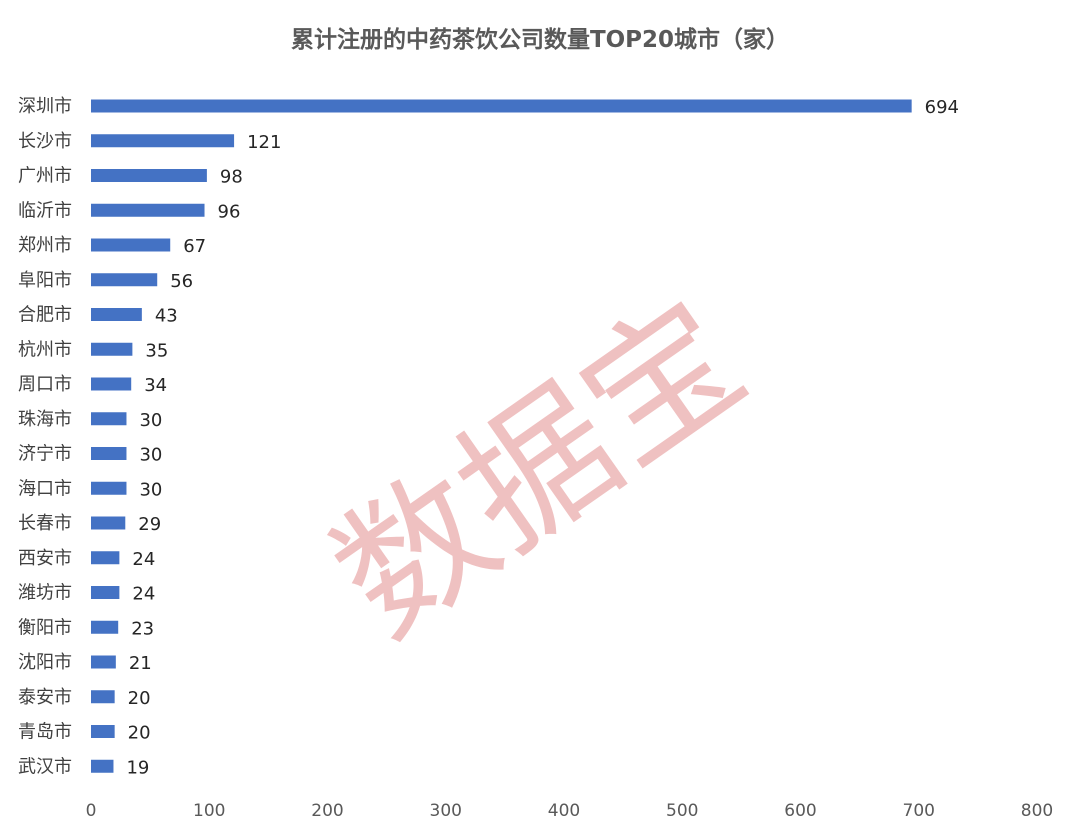 The width and height of the screenshot is (1080, 834). What do you see at coordinates (150, 420) in the screenshot?
I see `value-label-9: 30` at bounding box center [150, 420].